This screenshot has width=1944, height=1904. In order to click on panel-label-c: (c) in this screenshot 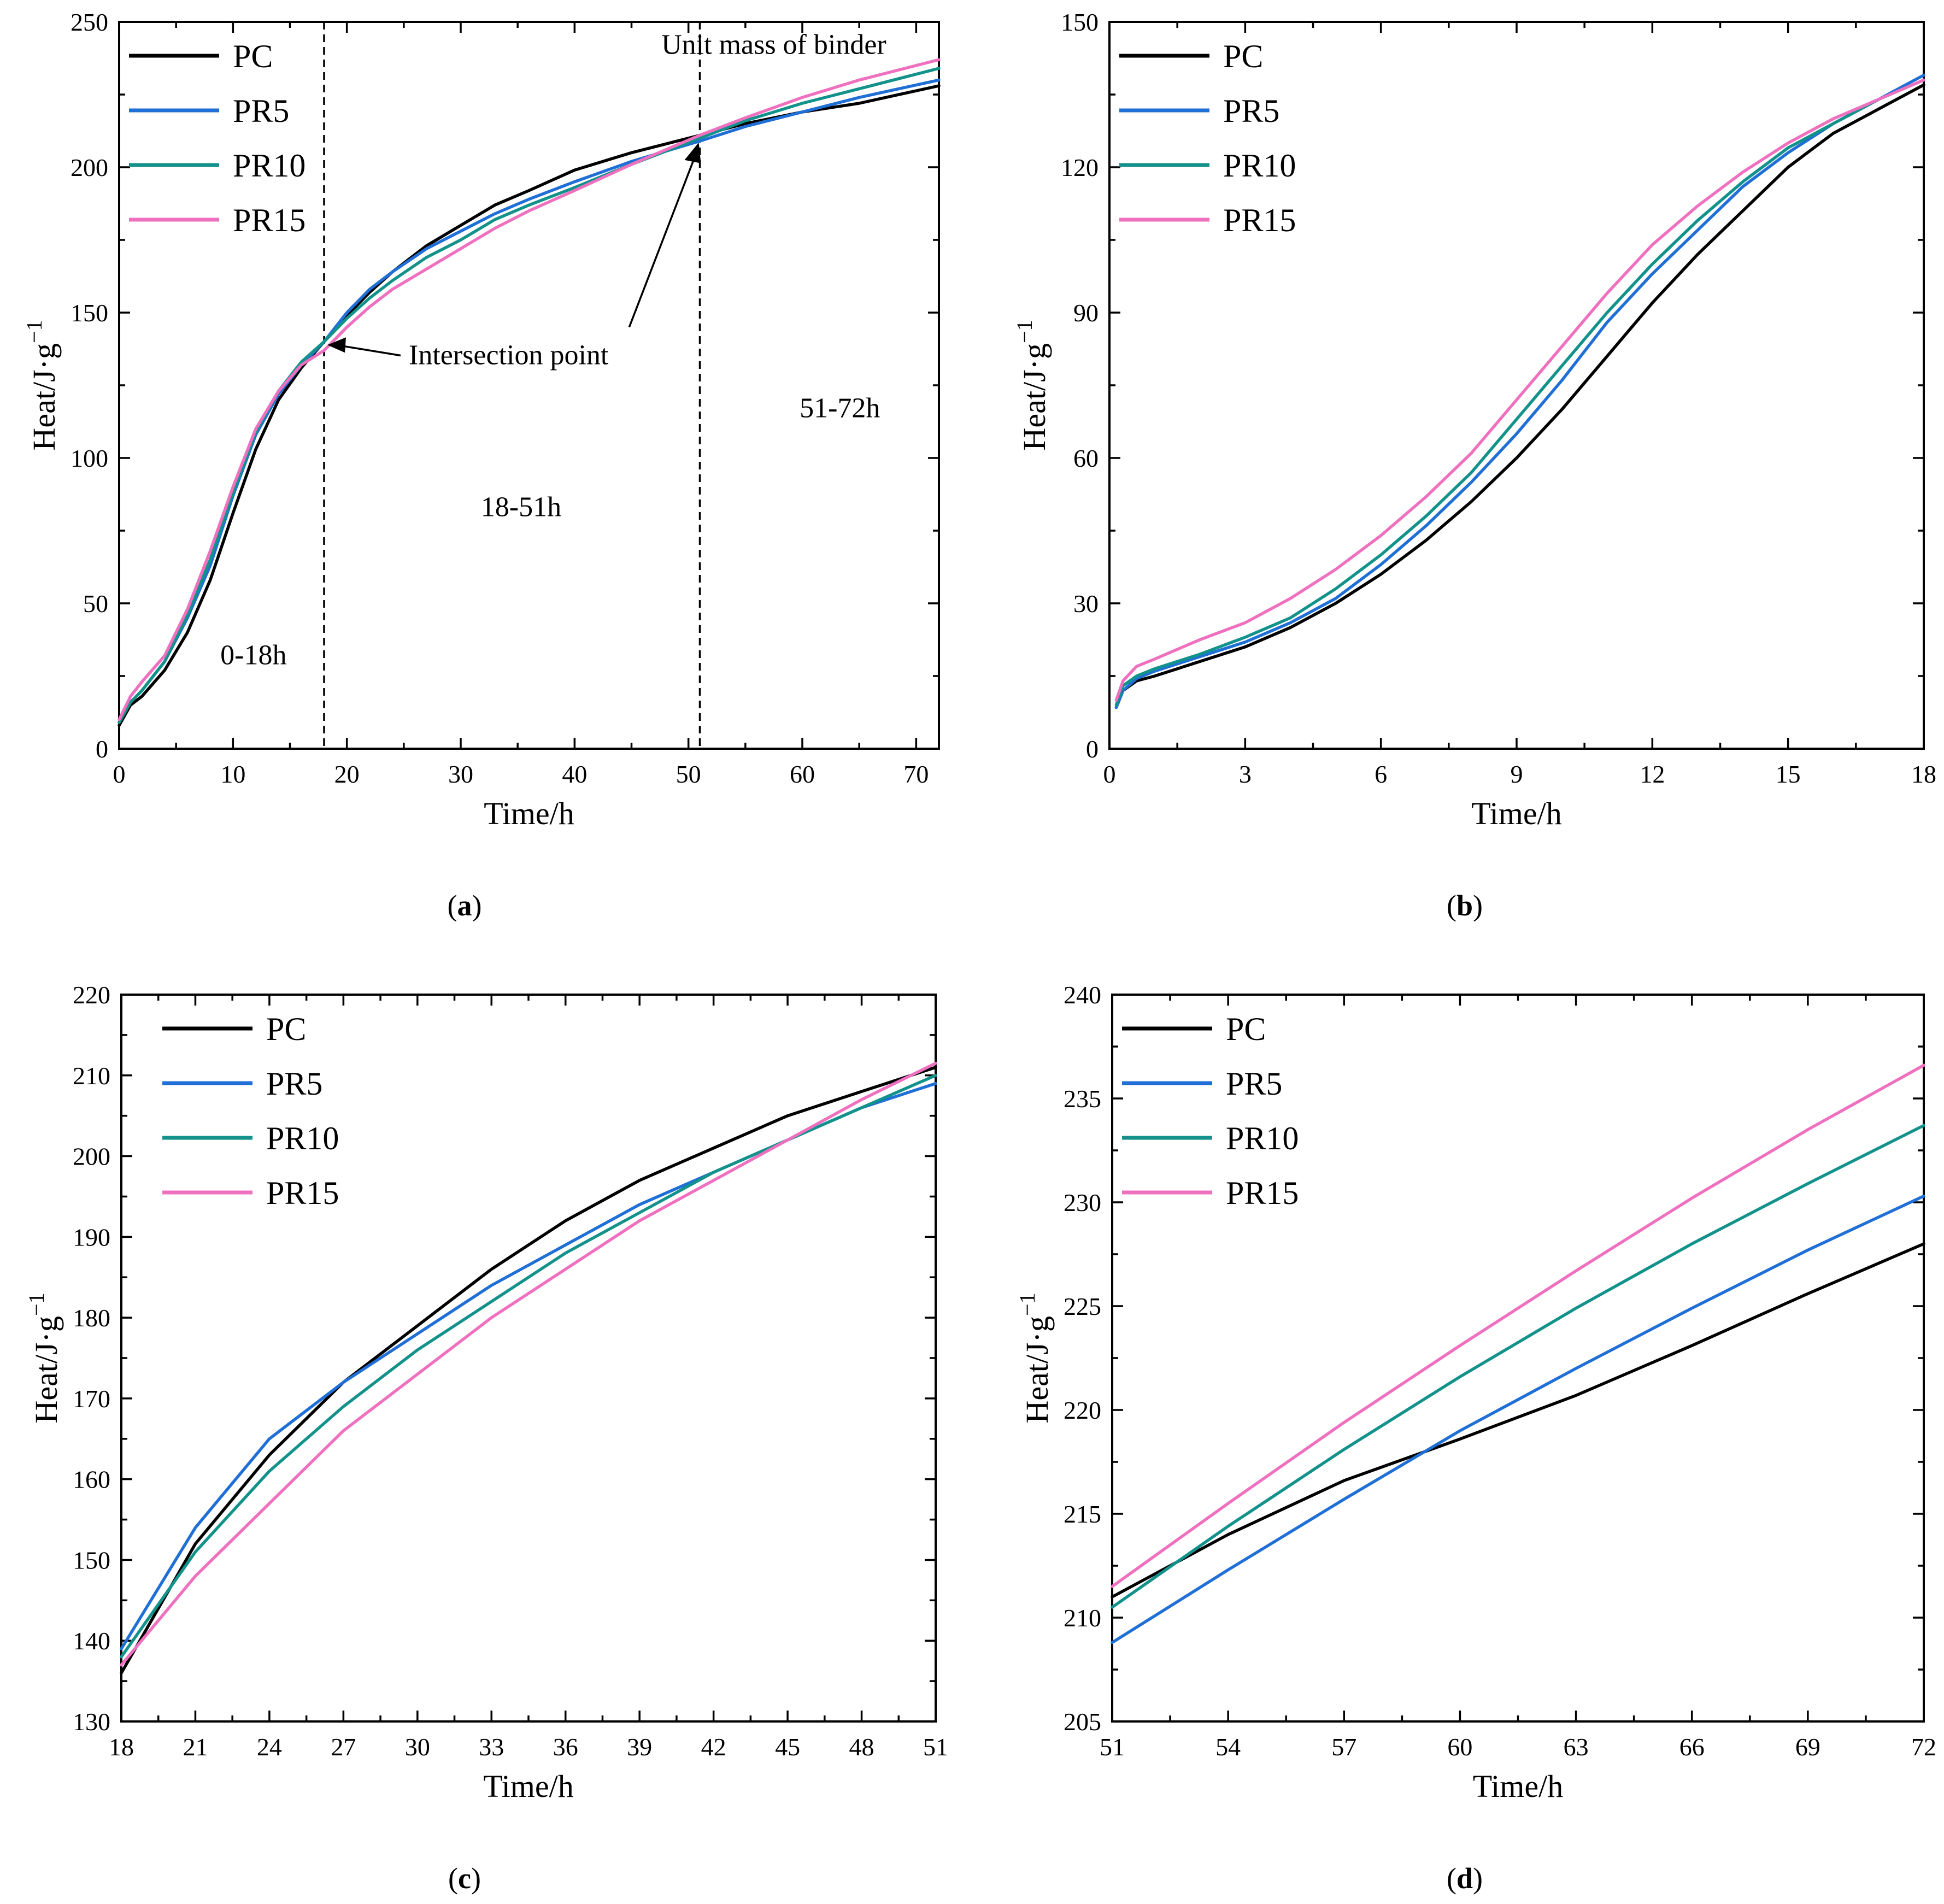, I will do `click(465, 1879)`.